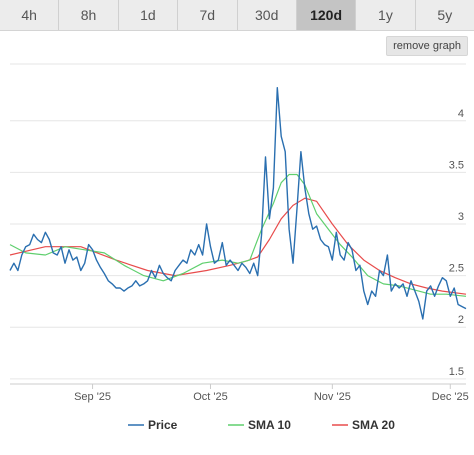  What do you see at coordinates (456, 165) in the screenshot?
I see `y-tick-label: 3.5` at bounding box center [456, 165].